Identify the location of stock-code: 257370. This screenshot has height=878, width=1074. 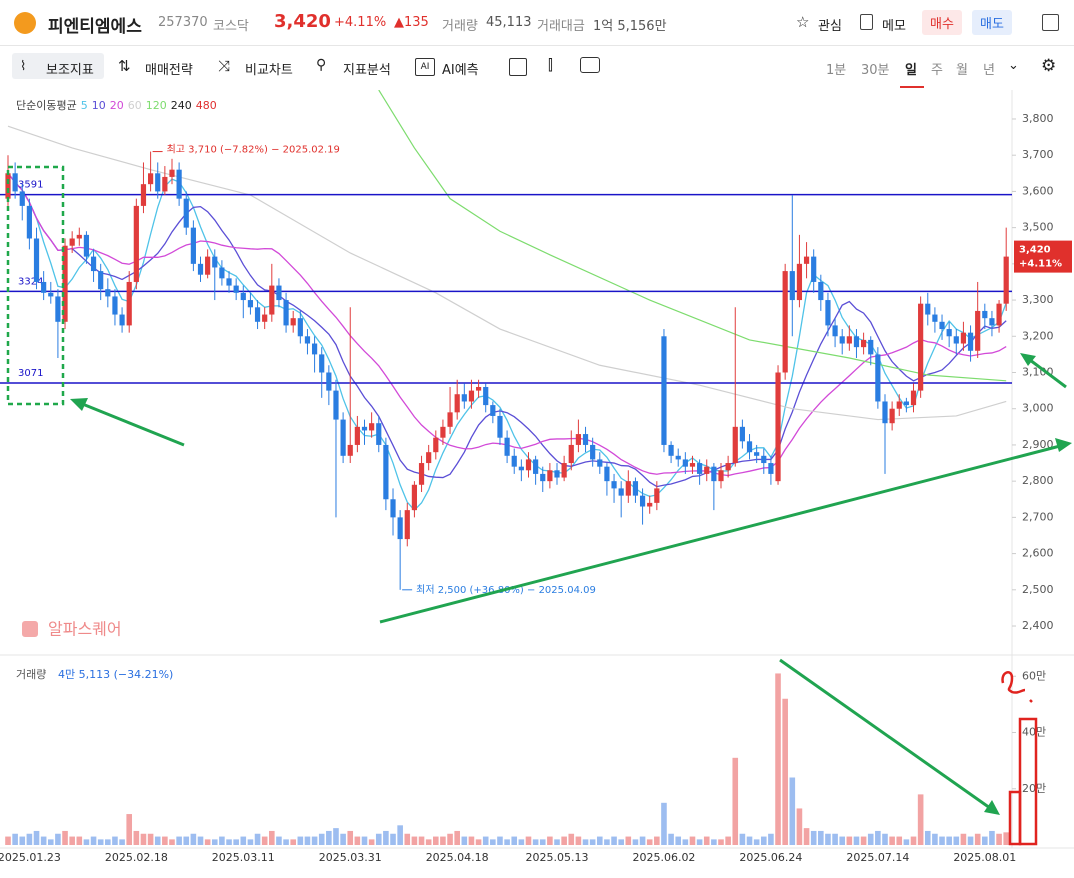
(183, 22).